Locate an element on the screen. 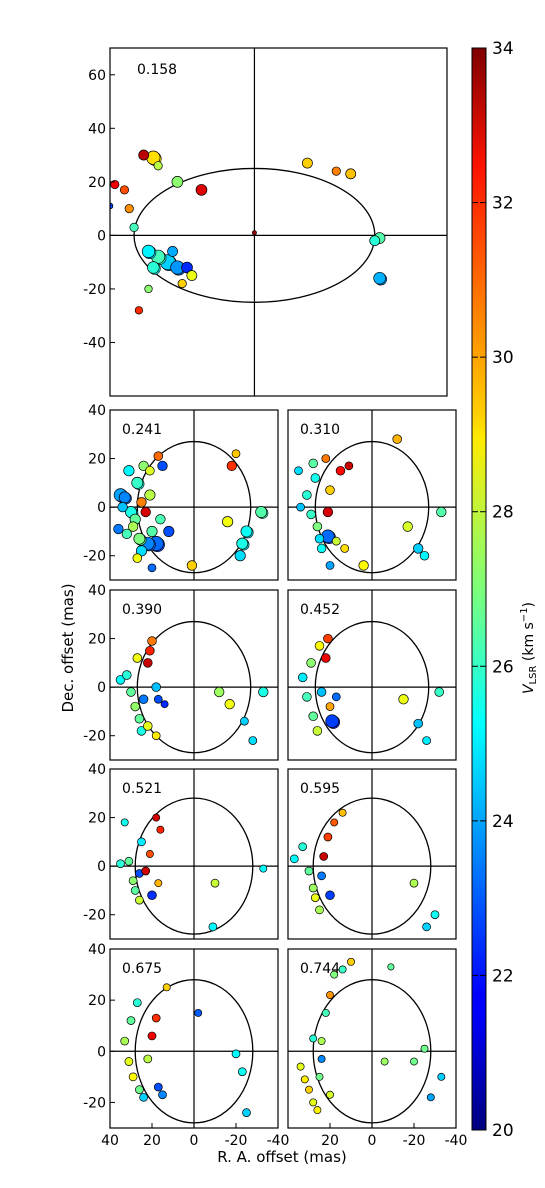 The image size is (545, 1188). x-tick-label: 20 is located at coordinates (330, 1141).